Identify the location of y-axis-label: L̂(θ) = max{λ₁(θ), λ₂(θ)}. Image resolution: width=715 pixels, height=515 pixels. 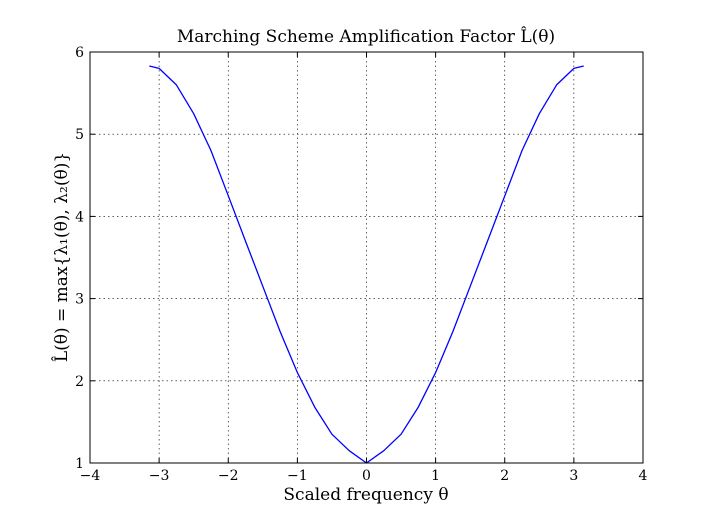
(62, 257).